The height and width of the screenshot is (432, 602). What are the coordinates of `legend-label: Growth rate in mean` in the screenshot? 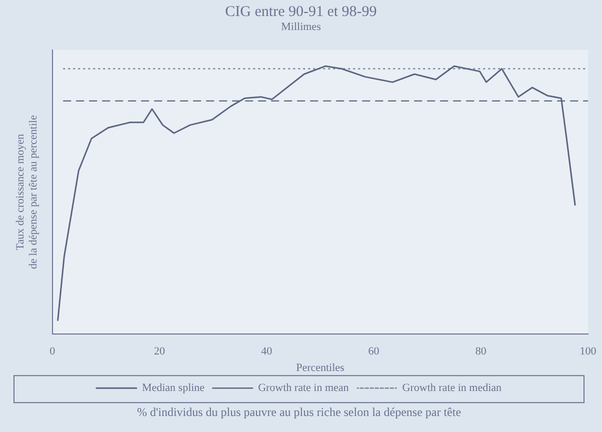 It's located at (304, 388).